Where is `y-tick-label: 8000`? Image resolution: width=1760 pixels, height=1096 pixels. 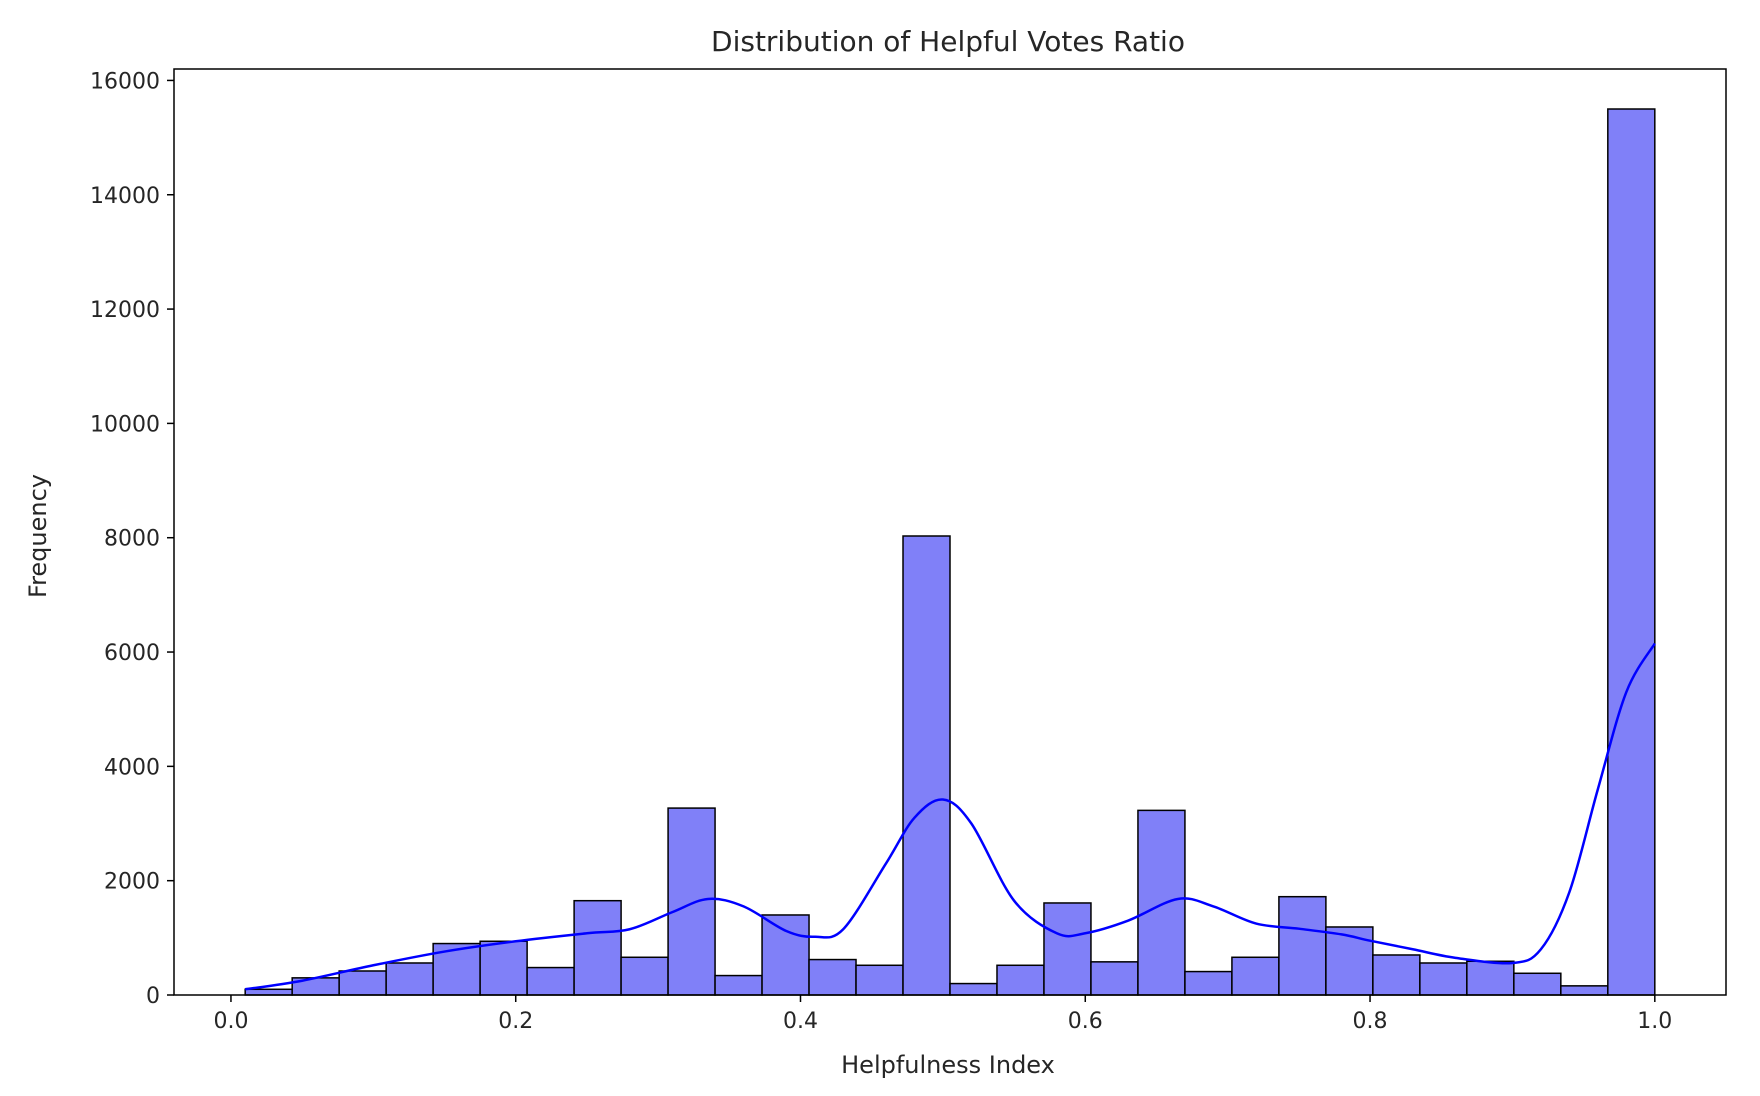
y-tick-label: 8000 is located at coordinates (132, 539).